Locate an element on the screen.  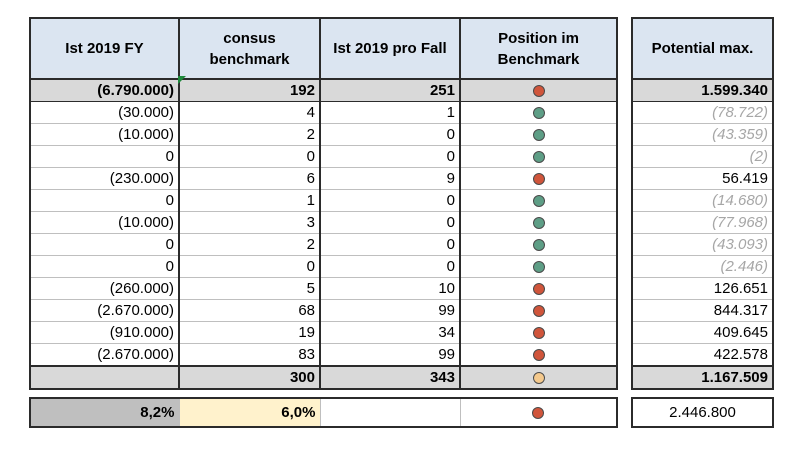
cell-potential: 409.645 is located at coordinates (702, 332).